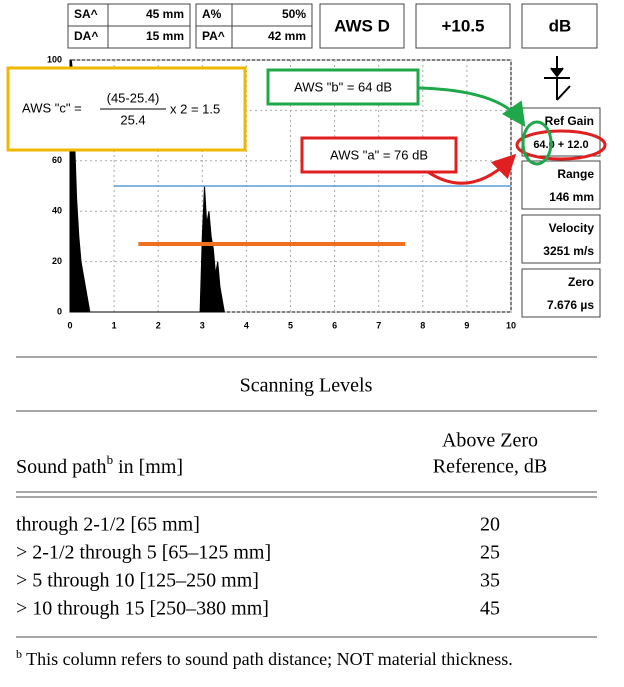 The image size is (624, 687). Describe the element at coordinates (132, 119) in the screenshot. I see `formula-denominator: 25.4` at that location.